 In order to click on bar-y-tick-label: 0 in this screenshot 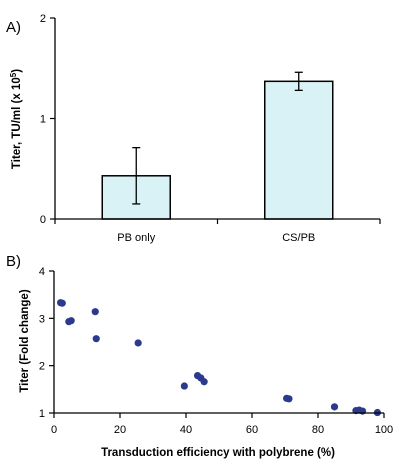, I will do `click(43, 220)`.